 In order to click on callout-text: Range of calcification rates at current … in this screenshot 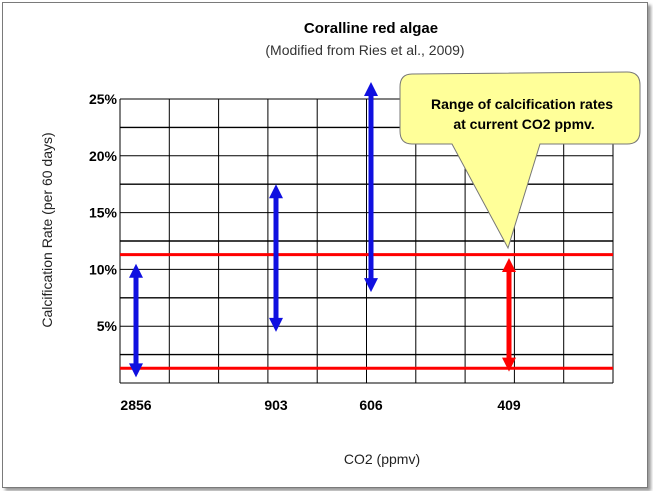, I will do `click(524, 114)`.